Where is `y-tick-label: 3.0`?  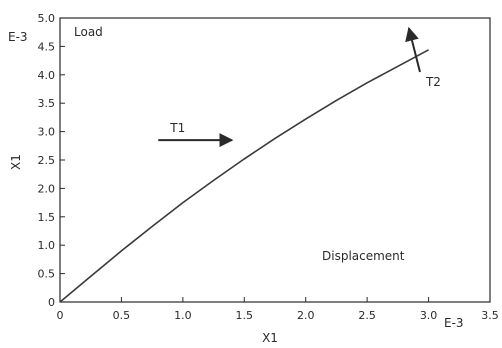
y-tick-label: 3.0 is located at coordinates (47, 132).